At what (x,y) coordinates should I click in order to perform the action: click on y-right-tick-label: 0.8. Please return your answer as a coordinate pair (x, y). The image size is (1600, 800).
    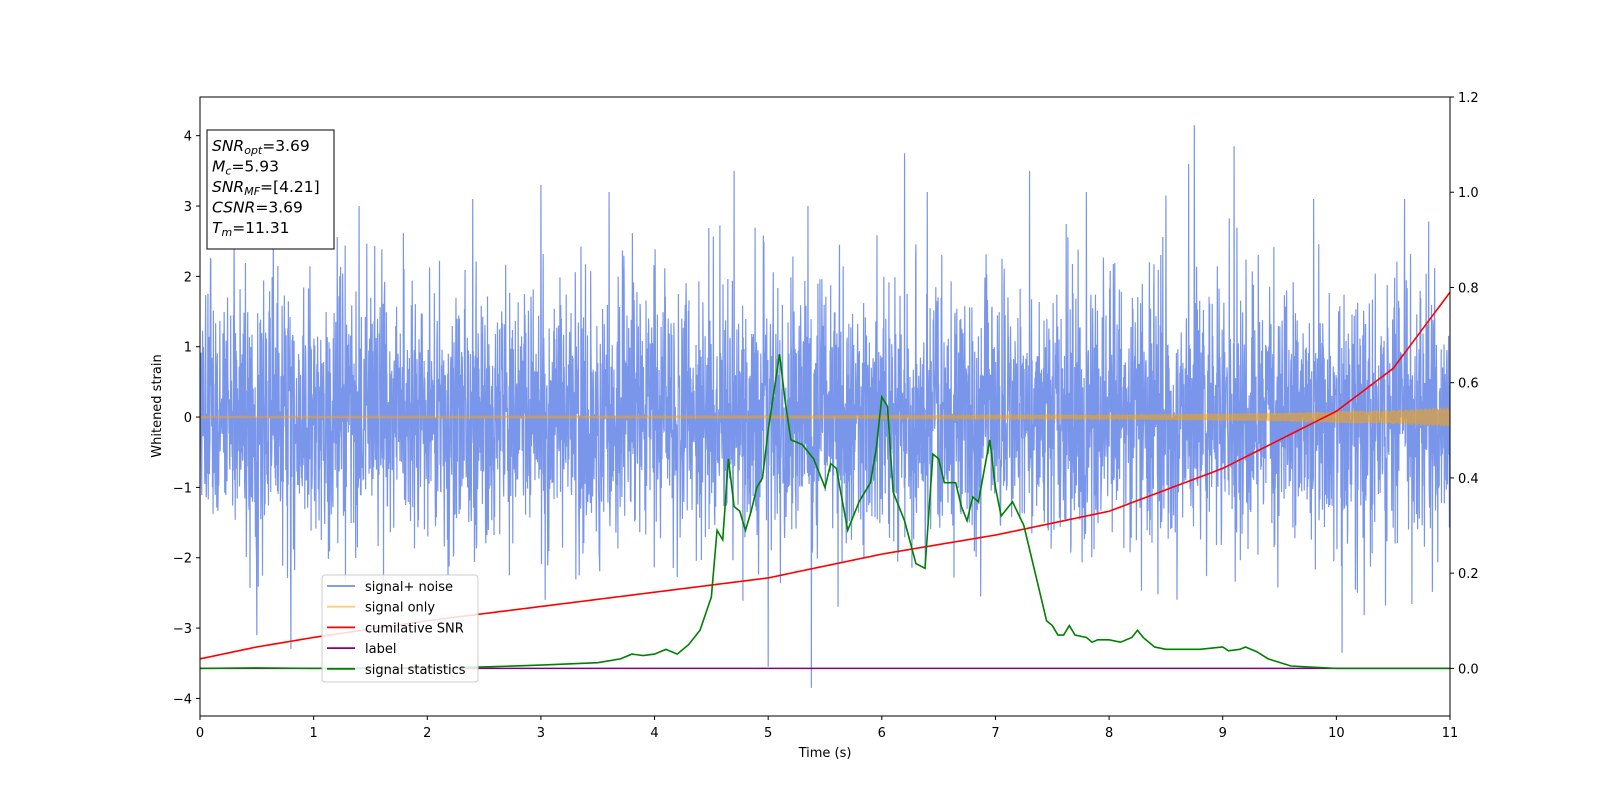
    Looking at the image, I should click on (1468, 288).